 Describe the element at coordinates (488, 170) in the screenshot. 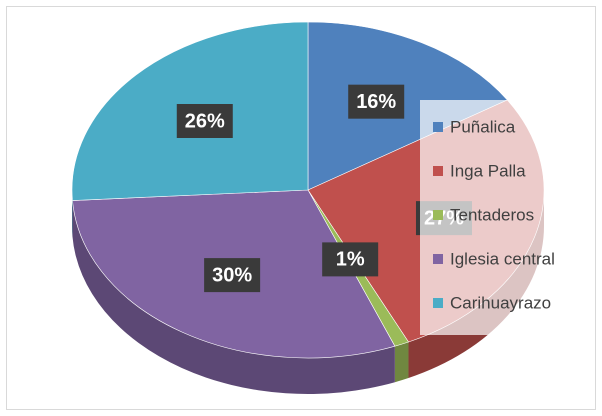

I see `legend-label: Inga Palla` at that location.